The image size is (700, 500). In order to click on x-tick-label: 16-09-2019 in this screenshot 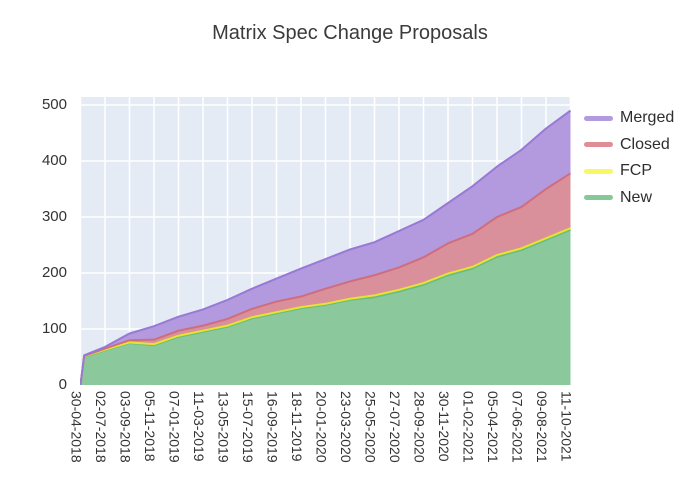, I will do `click(272, 427)`.